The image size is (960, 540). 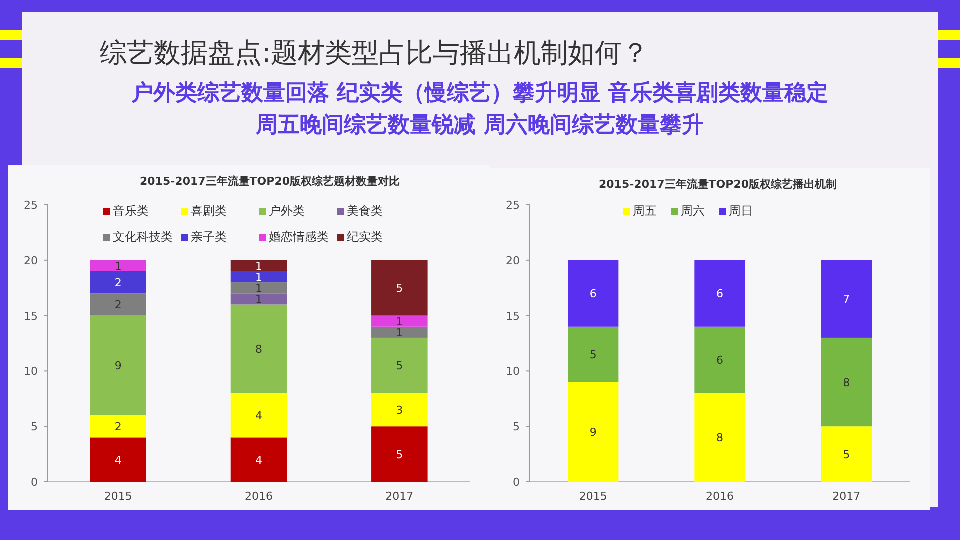 I want to click on data-label: 7, so click(x=846, y=299).